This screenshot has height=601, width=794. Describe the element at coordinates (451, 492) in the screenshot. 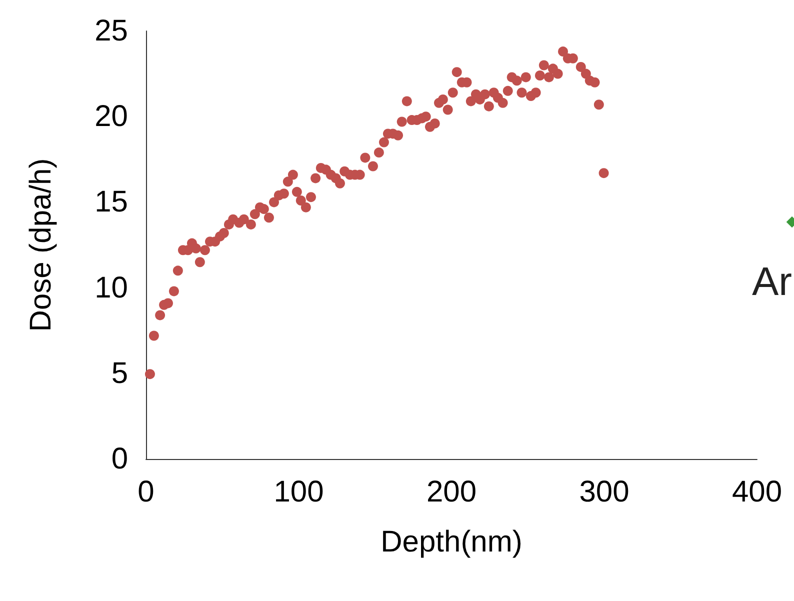

I see `x-tick-label: 200` at that location.